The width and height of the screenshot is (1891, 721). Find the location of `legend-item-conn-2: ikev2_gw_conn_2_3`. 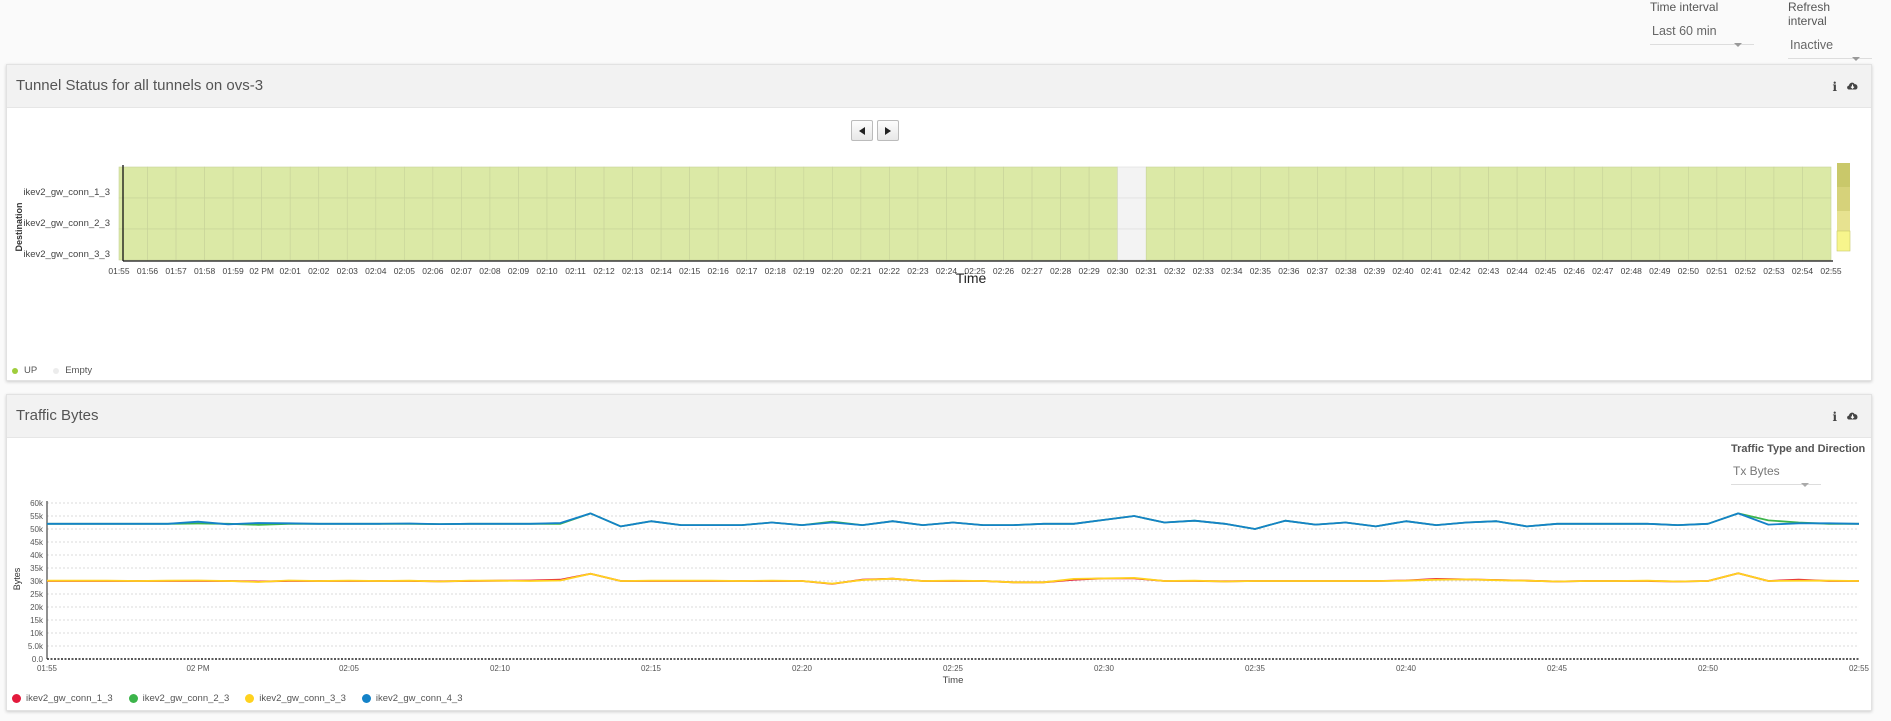

legend-item-conn-2: ikev2_gw_conn_2_3 is located at coordinates (178, 698).